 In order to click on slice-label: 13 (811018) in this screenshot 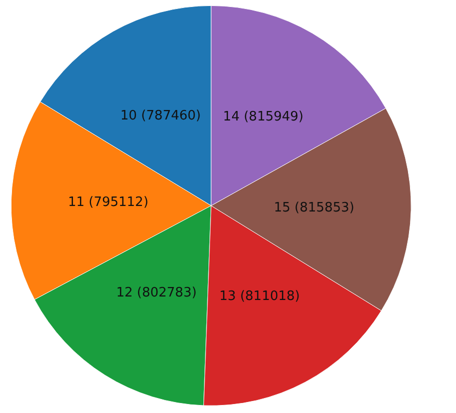, I will do `click(259, 296)`.